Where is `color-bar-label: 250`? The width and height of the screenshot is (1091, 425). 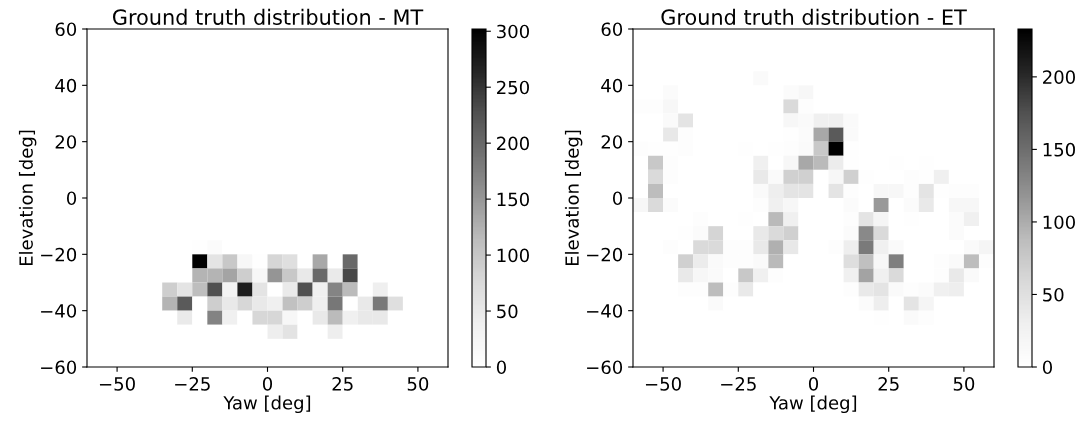 color-bar-label: 250 is located at coordinates (513, 87).